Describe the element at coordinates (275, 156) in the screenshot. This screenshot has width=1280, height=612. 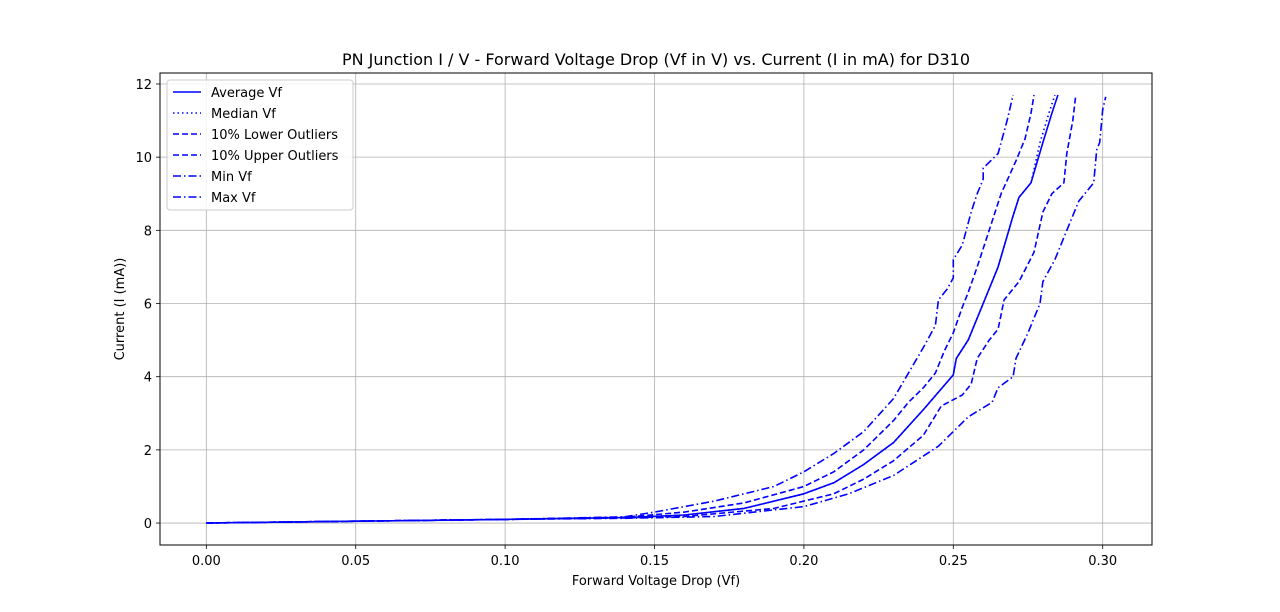
I see `legend-label-10-upper-outliers: 10% Upper Outliers` at that location.